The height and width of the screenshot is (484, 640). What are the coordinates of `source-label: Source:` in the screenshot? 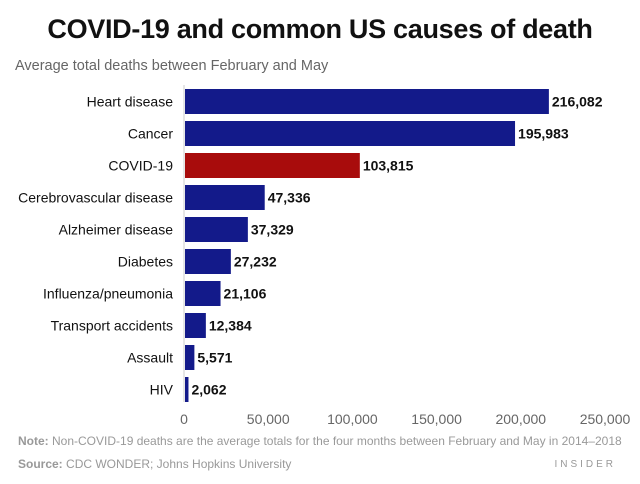 It's located at (40, 464).